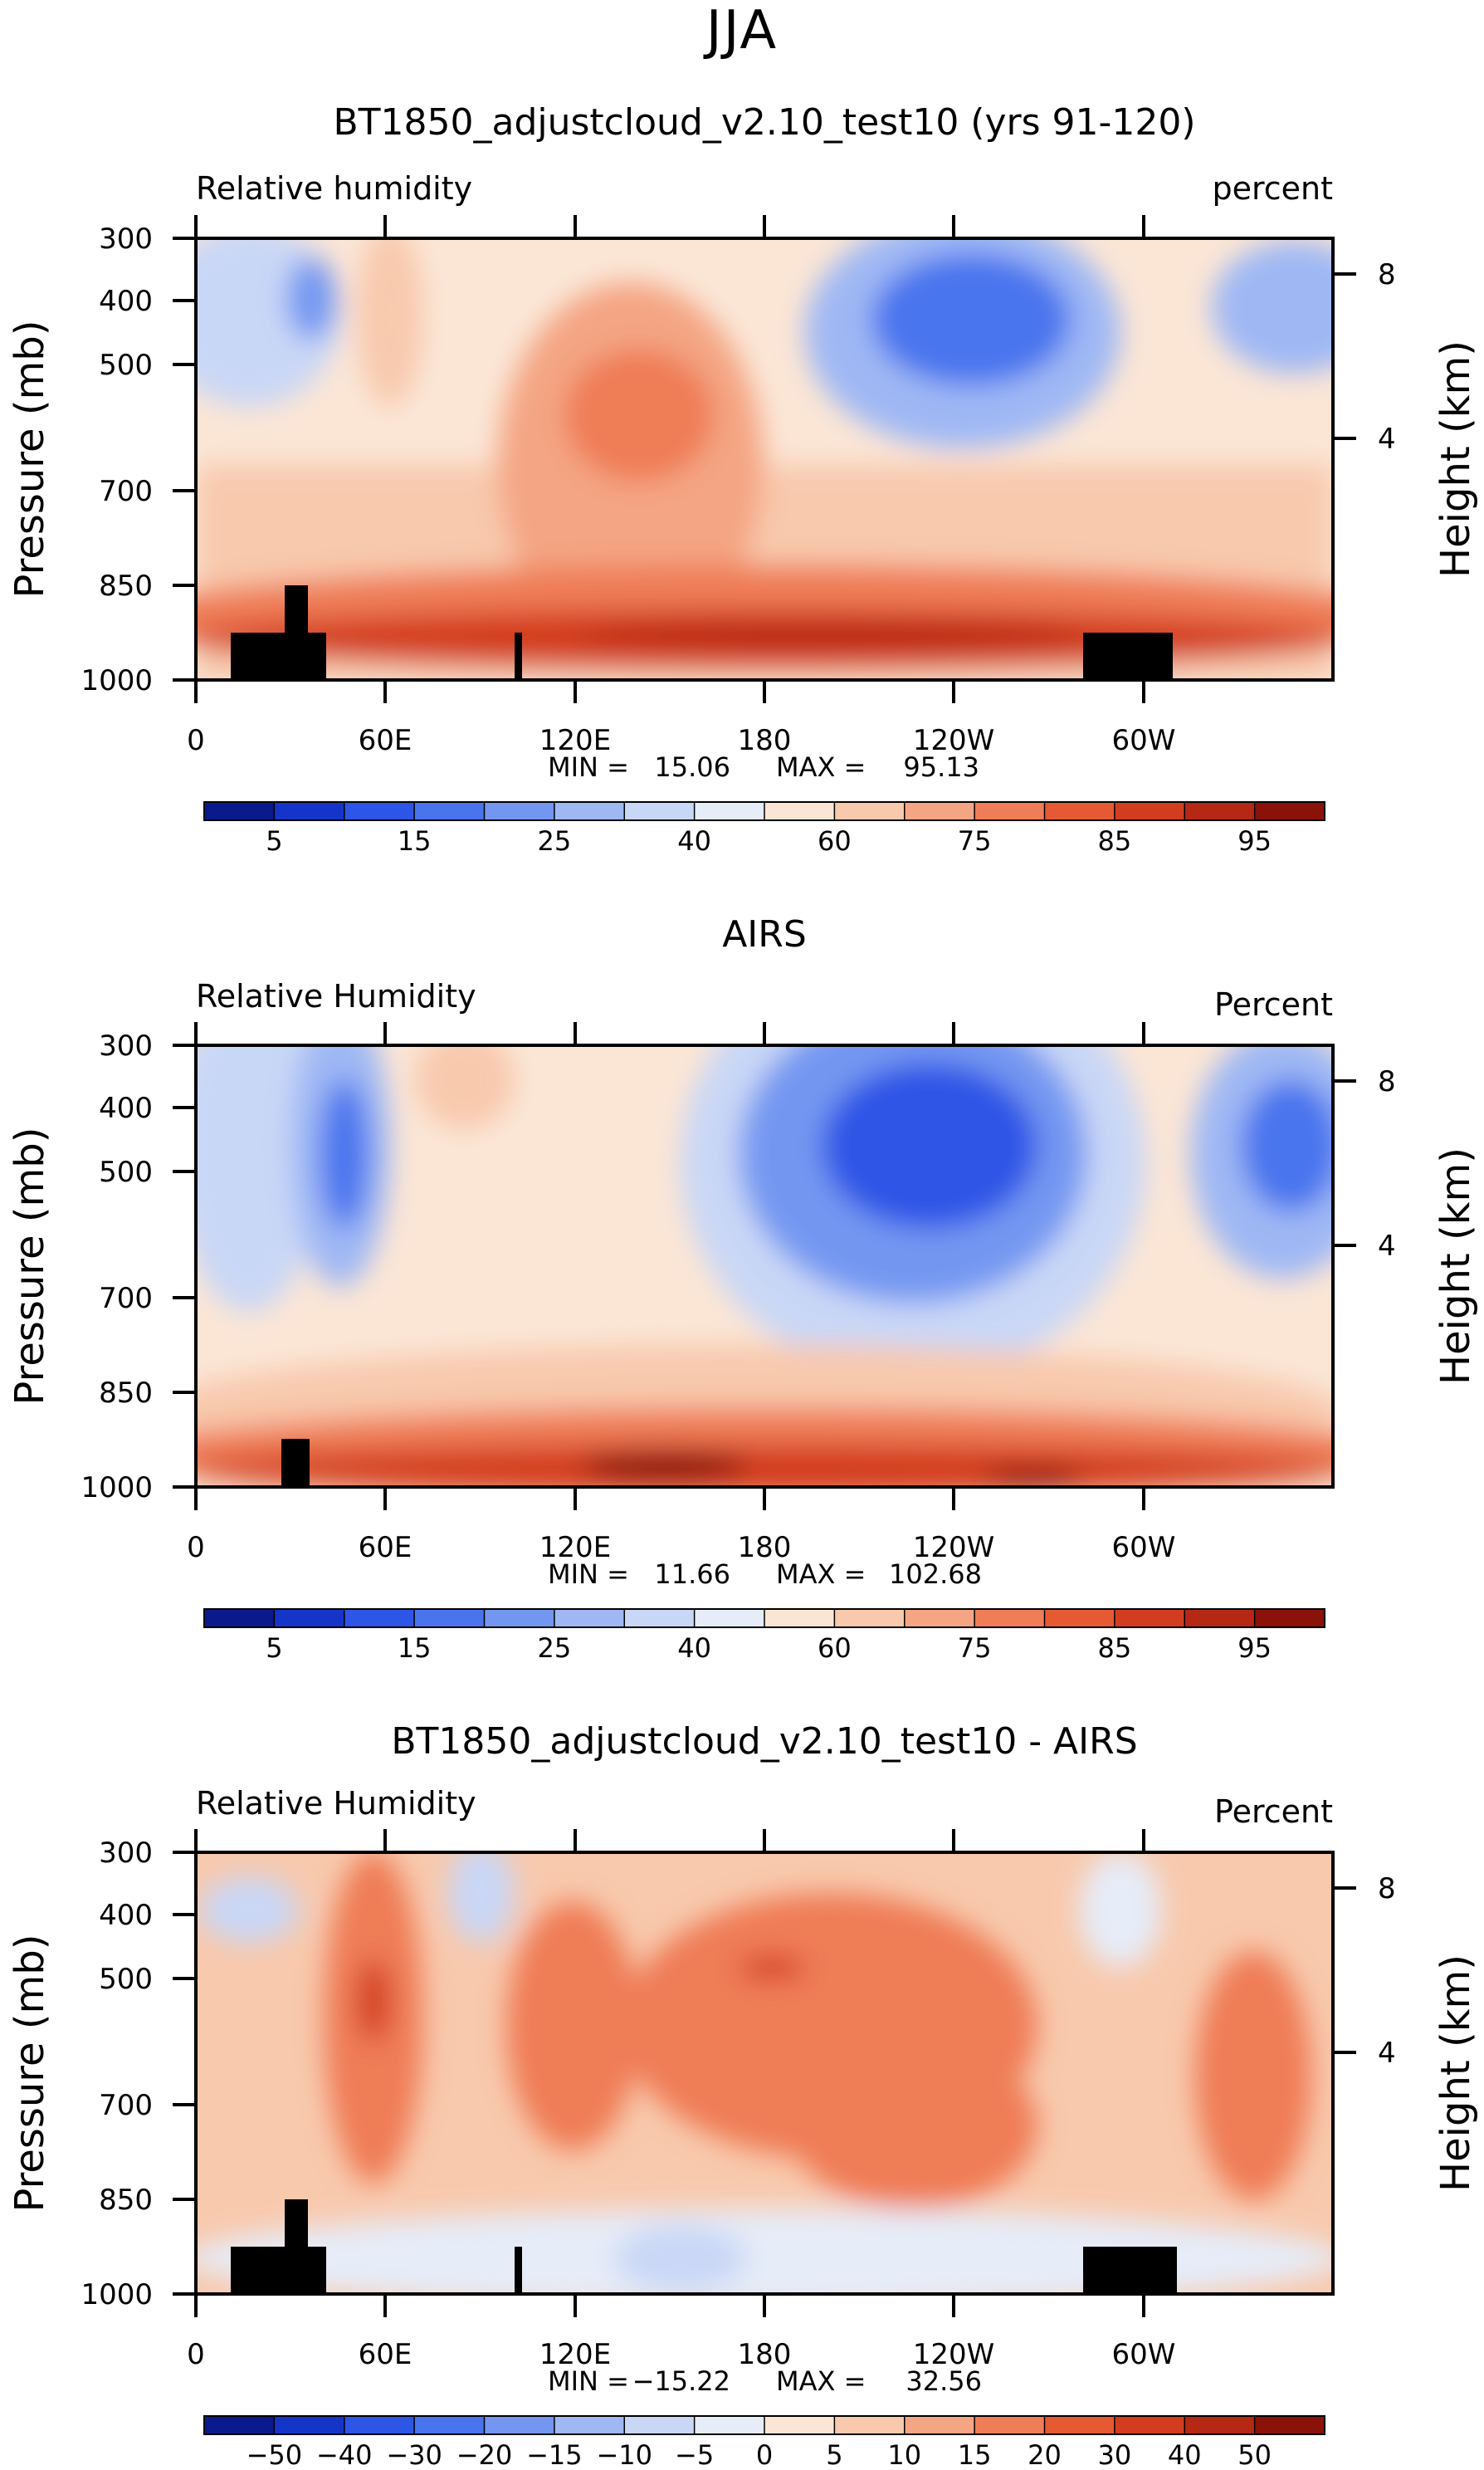  What do you see at coordinates (274, 1648) in the screenshot?
I see `colorbar-label: 5` at bounding box center [274, 1648].